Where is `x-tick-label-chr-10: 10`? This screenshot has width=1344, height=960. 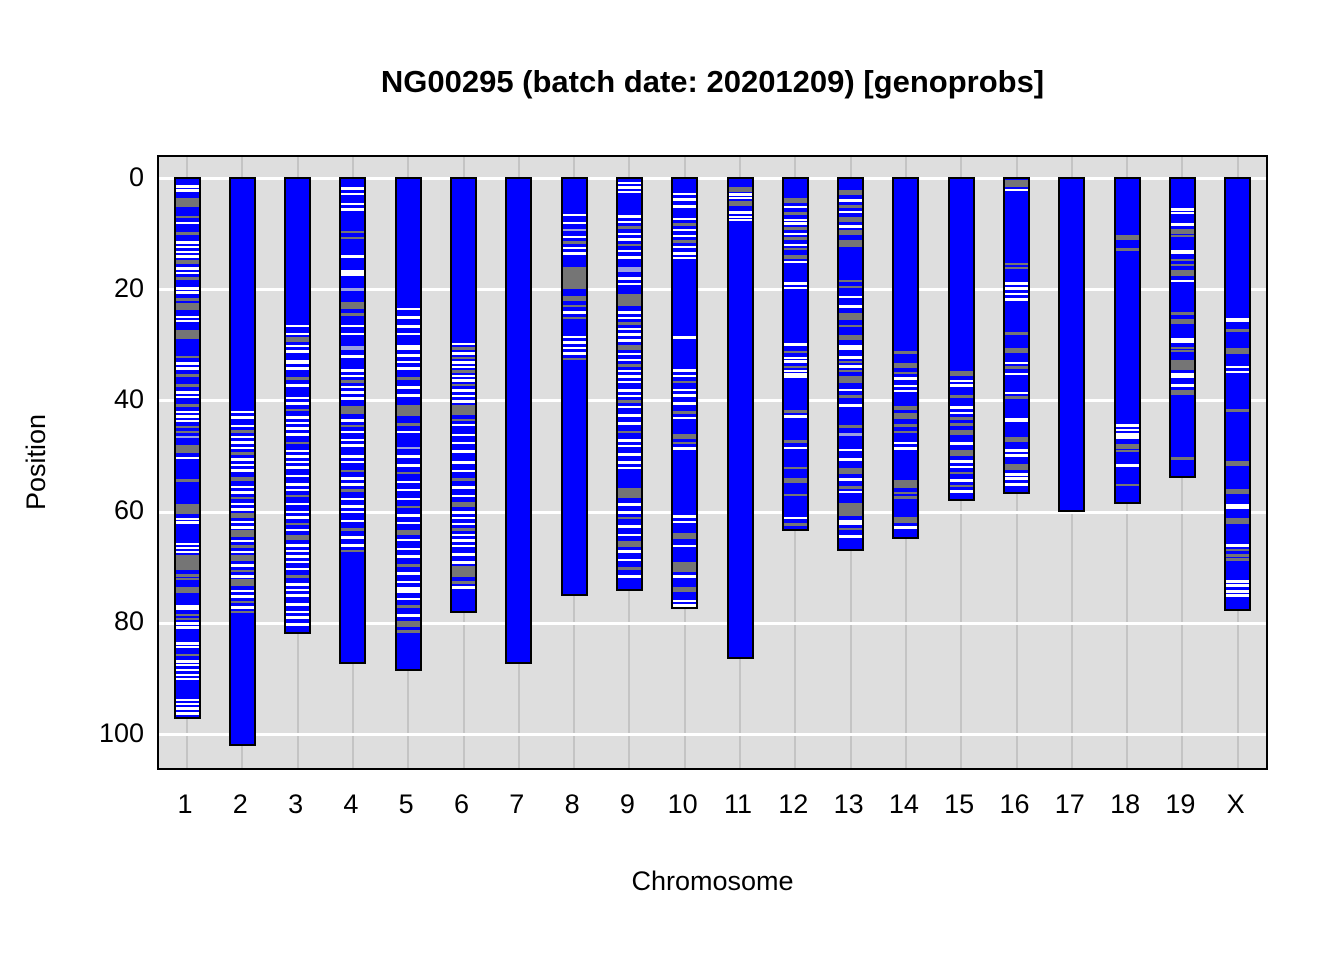
x-tick-label-chr-10: 10 is located at coordinates (682, 804).